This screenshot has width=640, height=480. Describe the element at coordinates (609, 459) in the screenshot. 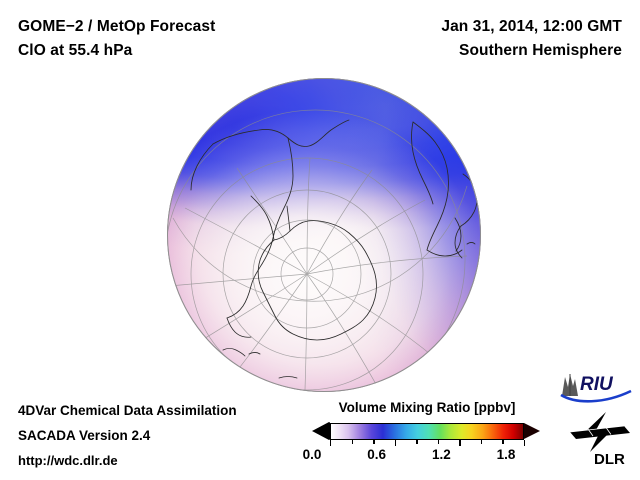

I see `dlr-wordmark: DLR` at that location.